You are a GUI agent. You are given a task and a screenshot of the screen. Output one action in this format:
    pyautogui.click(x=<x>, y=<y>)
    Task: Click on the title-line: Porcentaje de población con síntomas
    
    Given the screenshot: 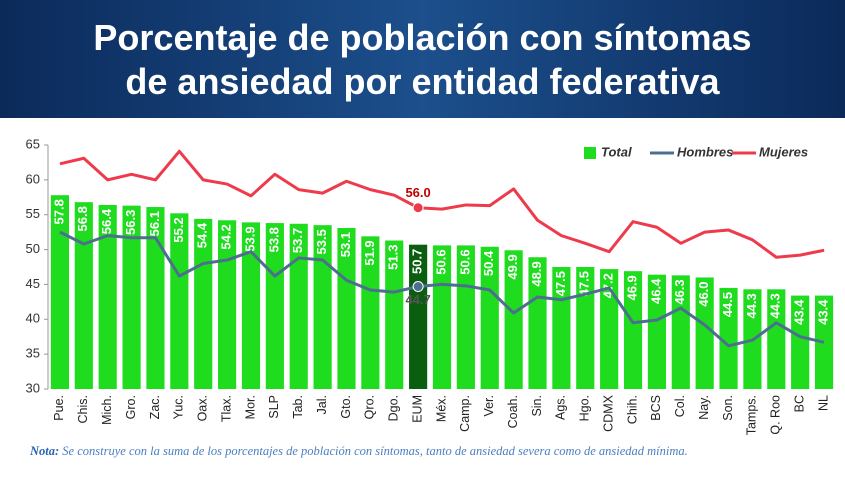 What is the action you would take?
    pyautogui.click(x=422, y=37)
    